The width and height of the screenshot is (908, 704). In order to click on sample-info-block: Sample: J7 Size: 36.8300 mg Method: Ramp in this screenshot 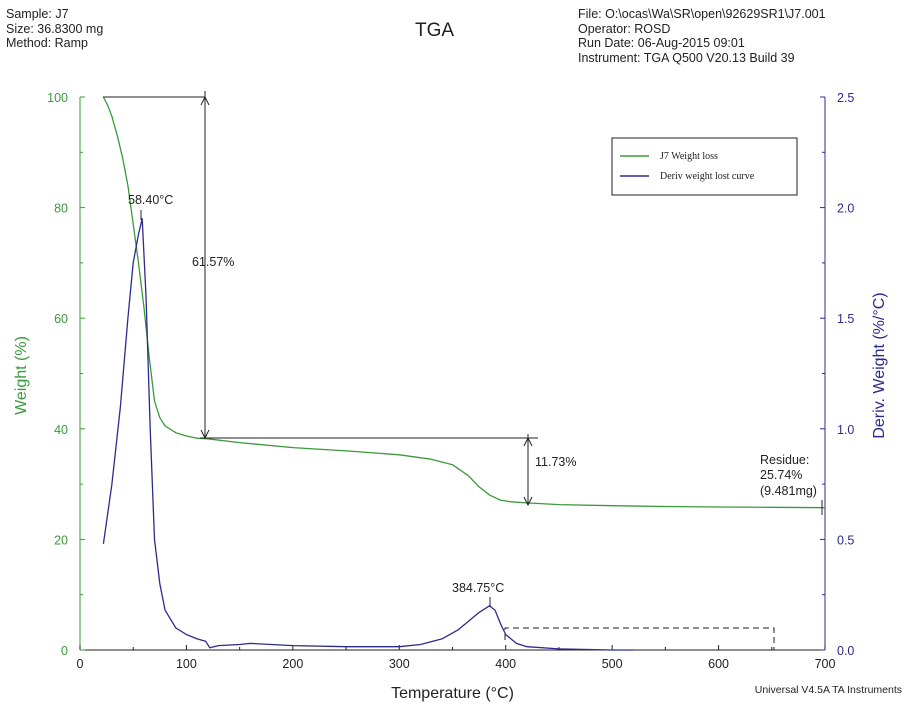, I will do `click(54, 29)`.